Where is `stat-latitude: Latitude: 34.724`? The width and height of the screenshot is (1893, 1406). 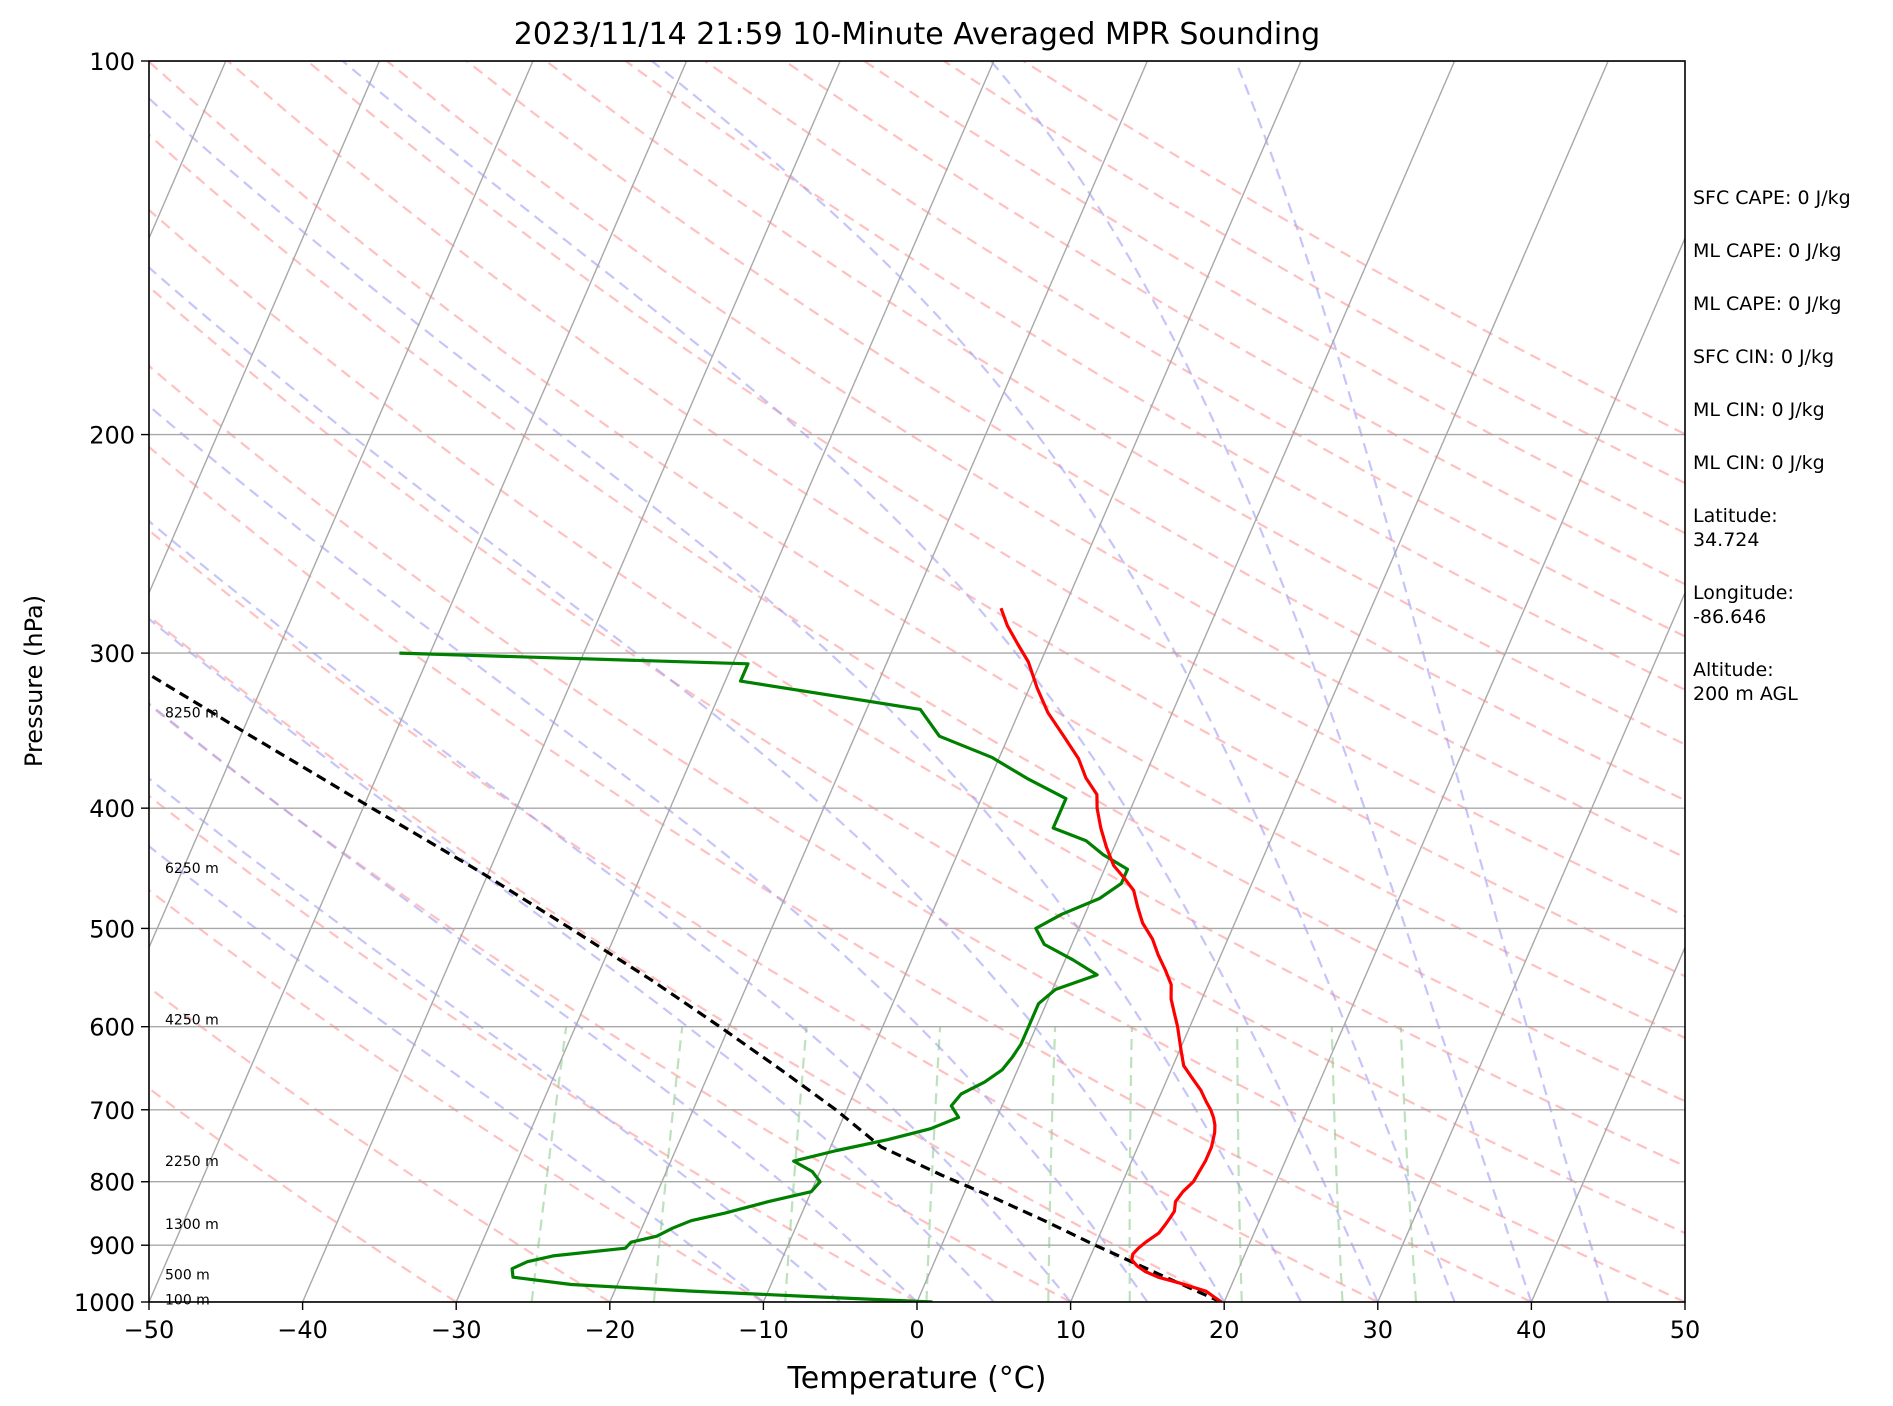
stat-latitude: Latitude: 34.724 is located at coordinates (1735, 528).